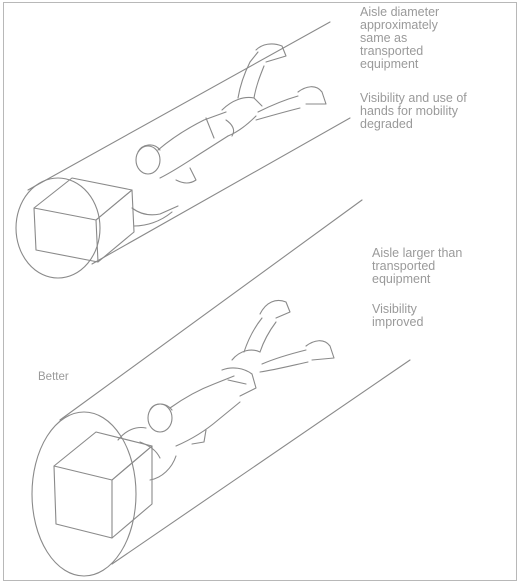  What do you see at coordinates (84, 220) in the screenshot?
I see `narrow-aisle-box` at bounding box center [84, 220].